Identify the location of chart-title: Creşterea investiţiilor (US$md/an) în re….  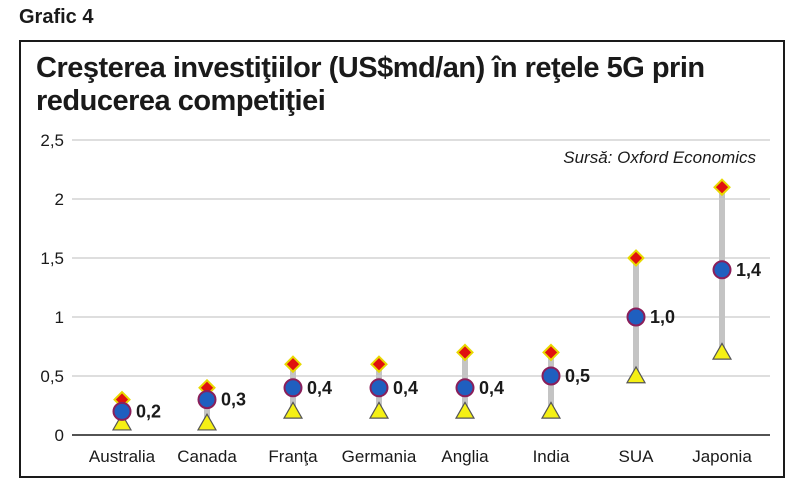
(370, 84).